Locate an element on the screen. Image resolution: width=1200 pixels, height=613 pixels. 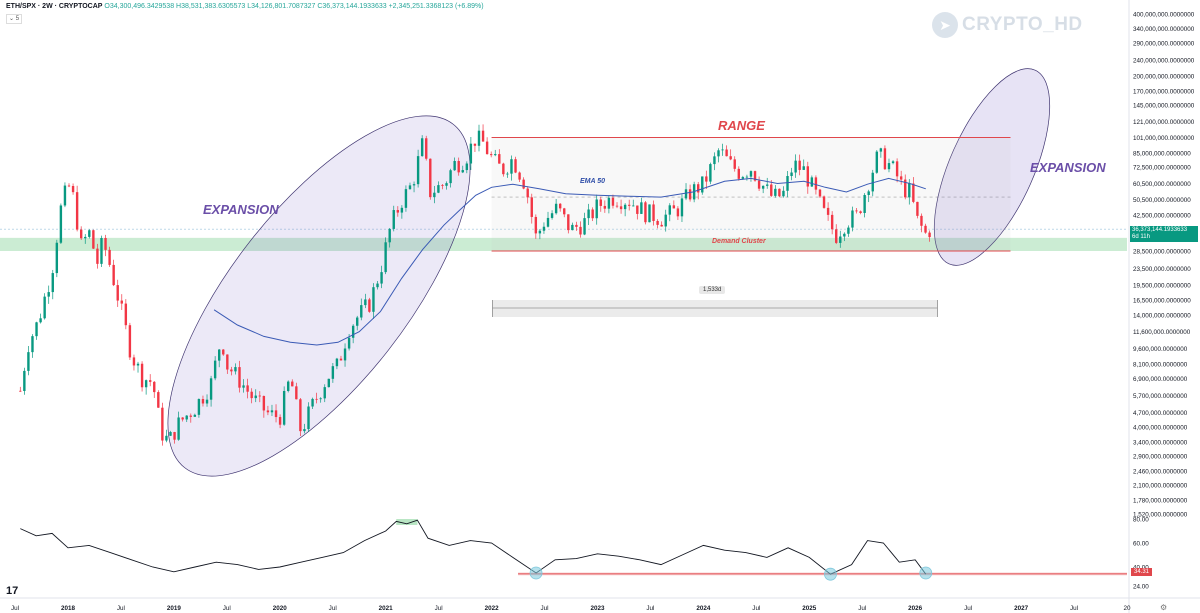
indicator-toggle: ⌄ 5 is located at coordinates (14, 19).